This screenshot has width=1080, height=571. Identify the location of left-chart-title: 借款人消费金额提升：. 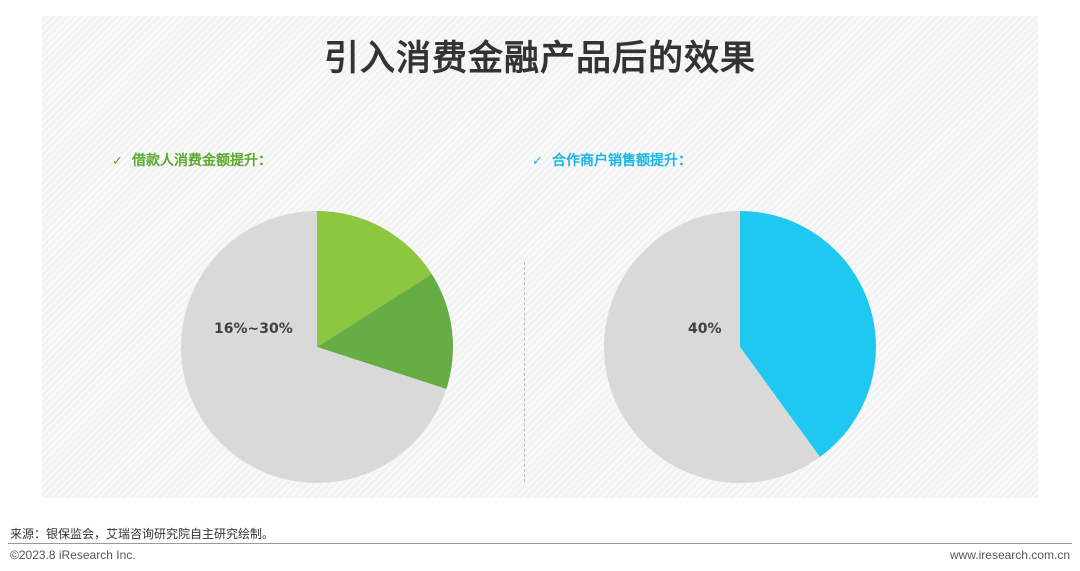
(202, 161).